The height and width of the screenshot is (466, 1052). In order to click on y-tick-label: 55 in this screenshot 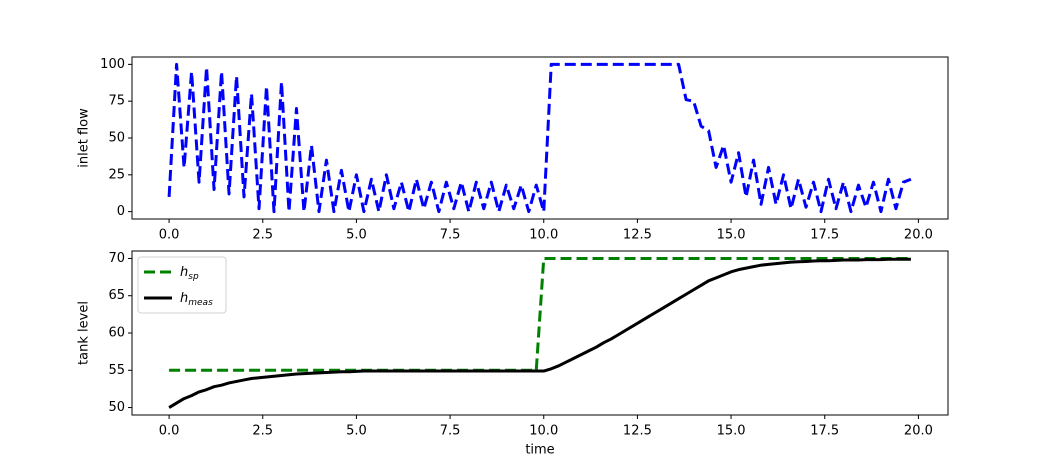, I will do `click(116, 370)`.